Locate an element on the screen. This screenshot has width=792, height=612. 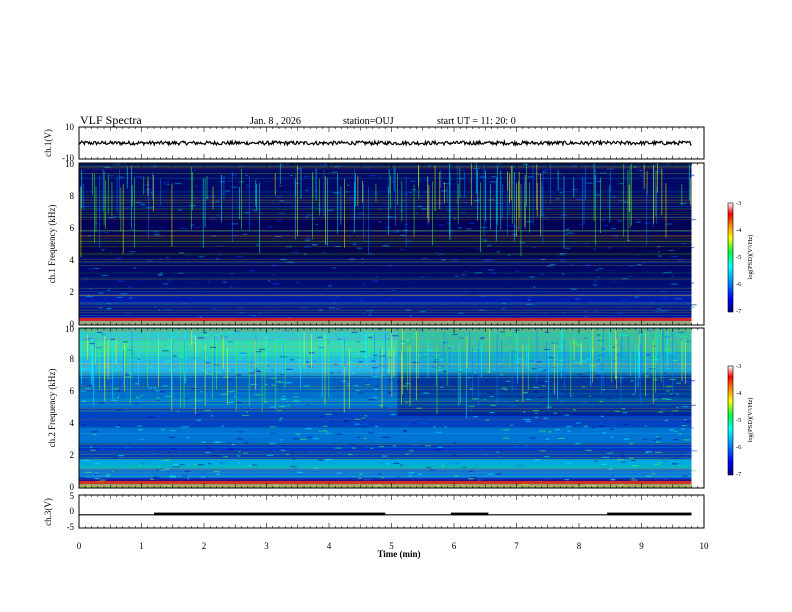
ch2-spec-ytick-0: 0 is located at coordinates (72, 487).